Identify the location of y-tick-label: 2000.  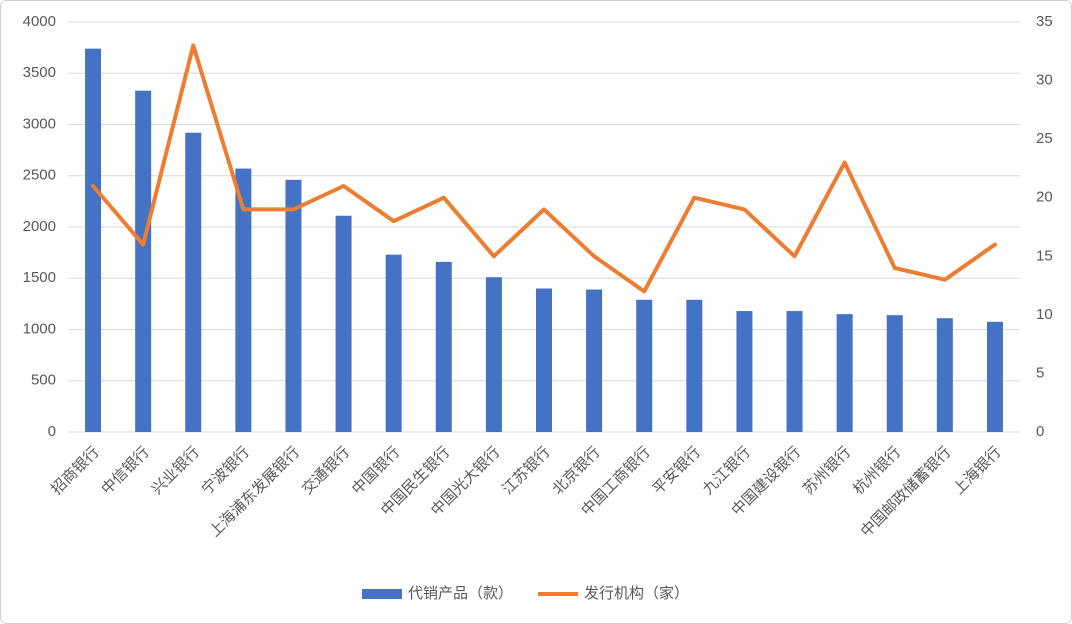
(39, 226).